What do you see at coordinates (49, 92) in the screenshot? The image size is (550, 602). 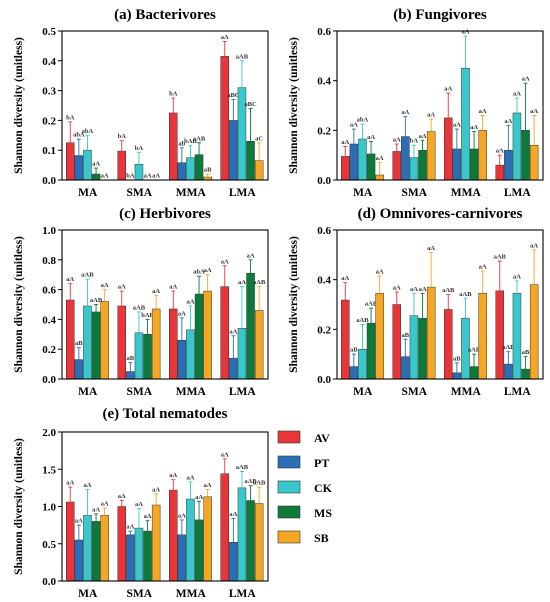 I see `y-tick-label: 0.3` at bounding box center [49, 92].